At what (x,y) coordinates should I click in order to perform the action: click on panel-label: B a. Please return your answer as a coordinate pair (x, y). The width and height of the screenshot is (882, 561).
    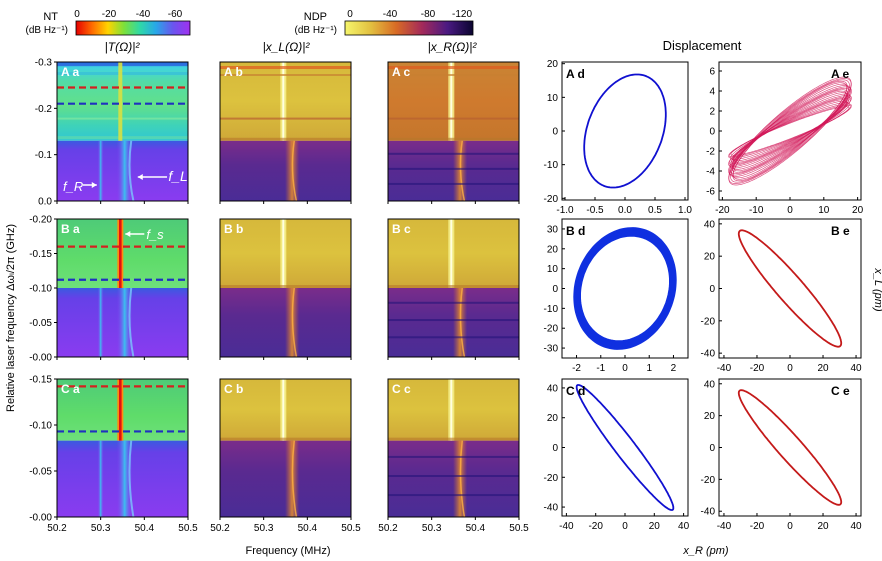
    Looking at the image, I should click on (70, 229).